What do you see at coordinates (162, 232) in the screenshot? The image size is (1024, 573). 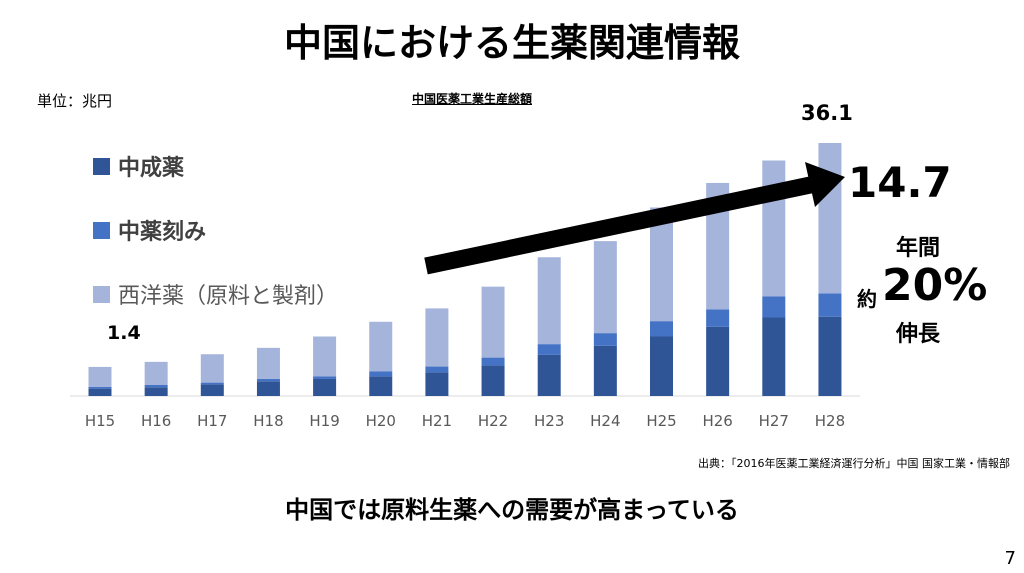 I see `legend-label: 中薬刻み` at bounding box center [162, 232].